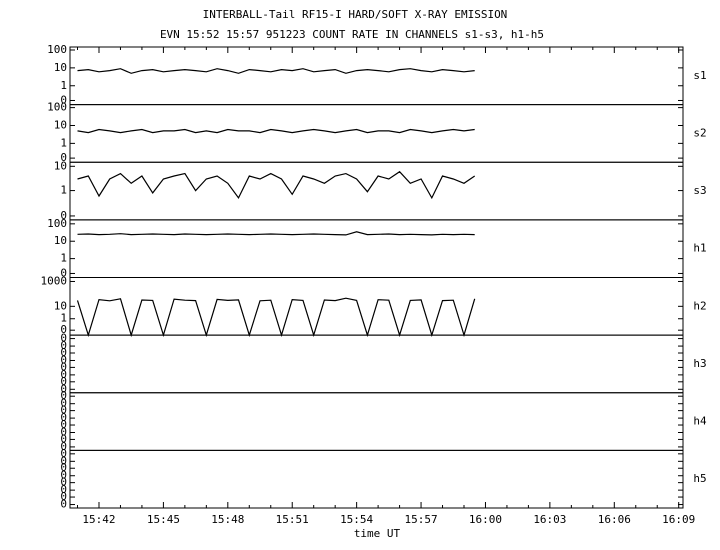  Describe the element at coordinates (227, 519) in the screenshot. I see `x-tick-label: 15:48` at that location.